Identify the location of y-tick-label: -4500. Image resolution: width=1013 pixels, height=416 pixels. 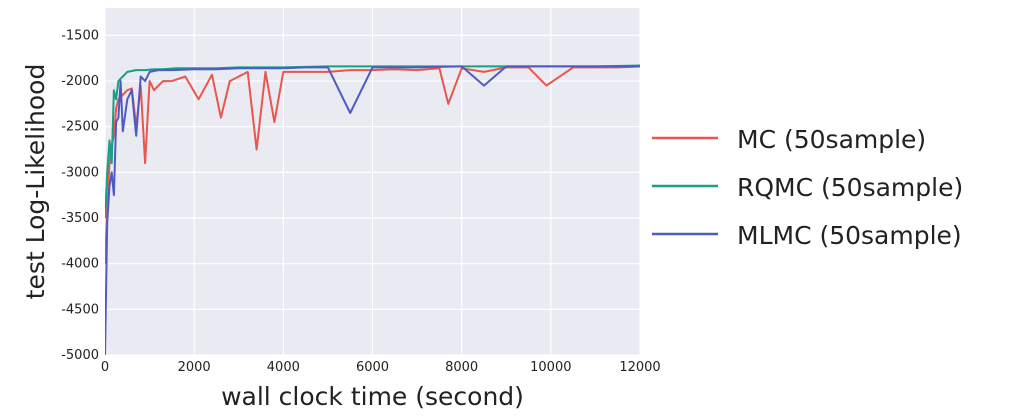
(80, 309).